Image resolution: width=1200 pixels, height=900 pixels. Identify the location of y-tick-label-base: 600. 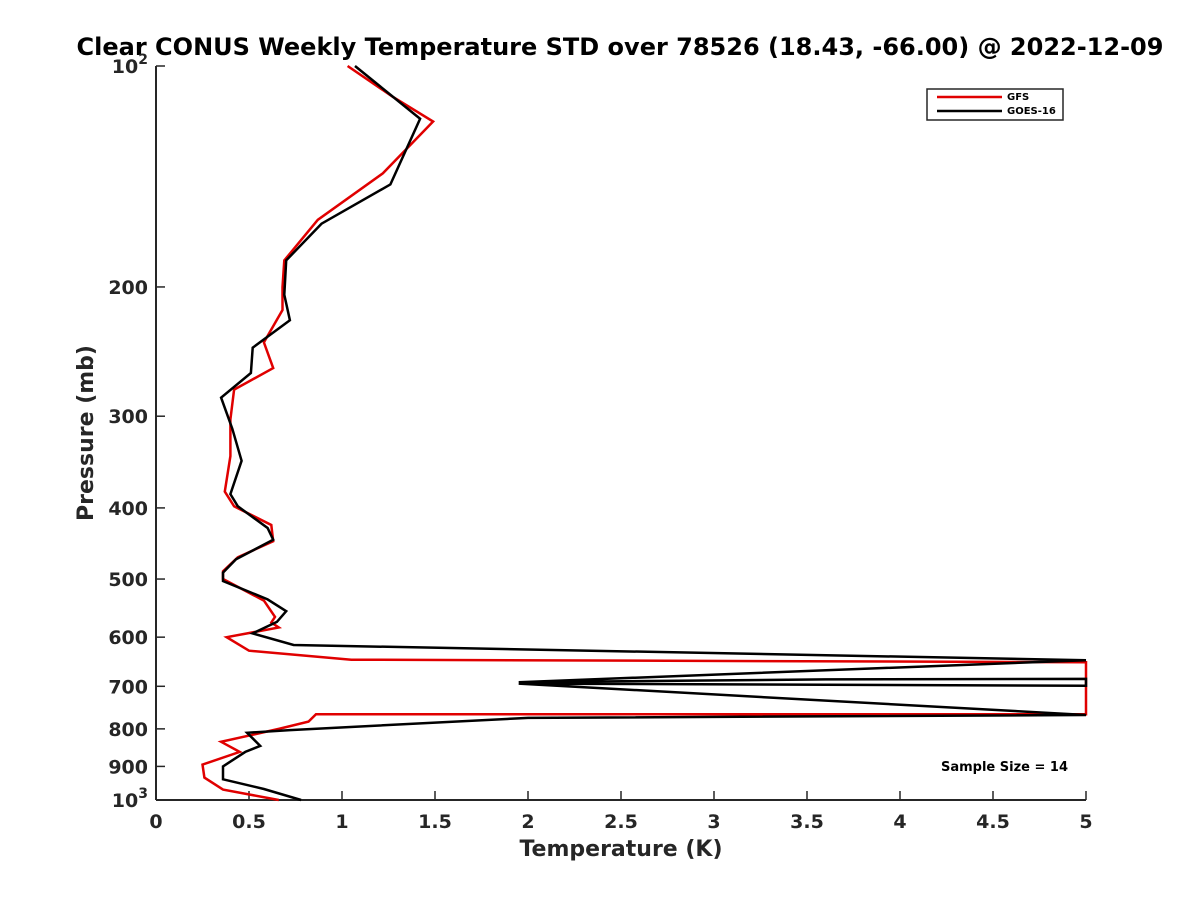
(128, 638).